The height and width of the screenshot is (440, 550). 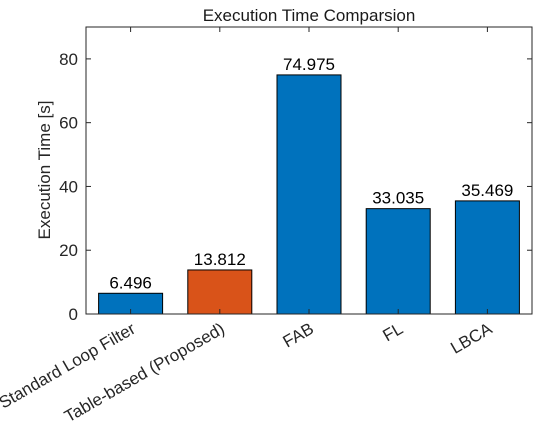 I want to click on y-tick-label: 80, so click(x=68, y=59).